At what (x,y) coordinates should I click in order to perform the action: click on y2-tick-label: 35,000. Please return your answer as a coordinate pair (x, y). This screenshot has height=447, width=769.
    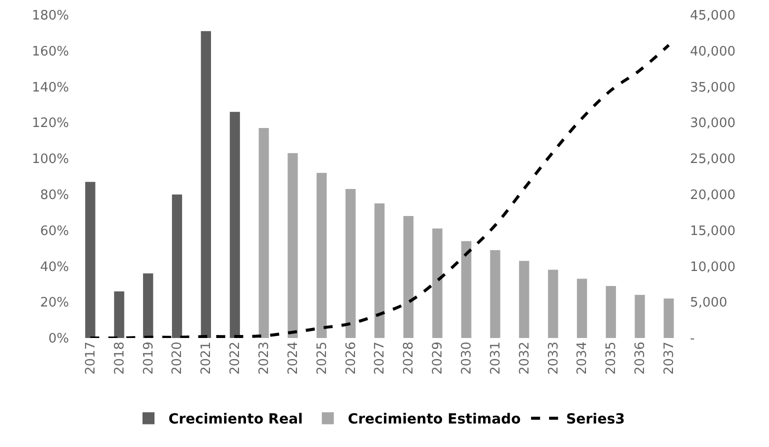
    Looking at the image, I should click on (713, 88).